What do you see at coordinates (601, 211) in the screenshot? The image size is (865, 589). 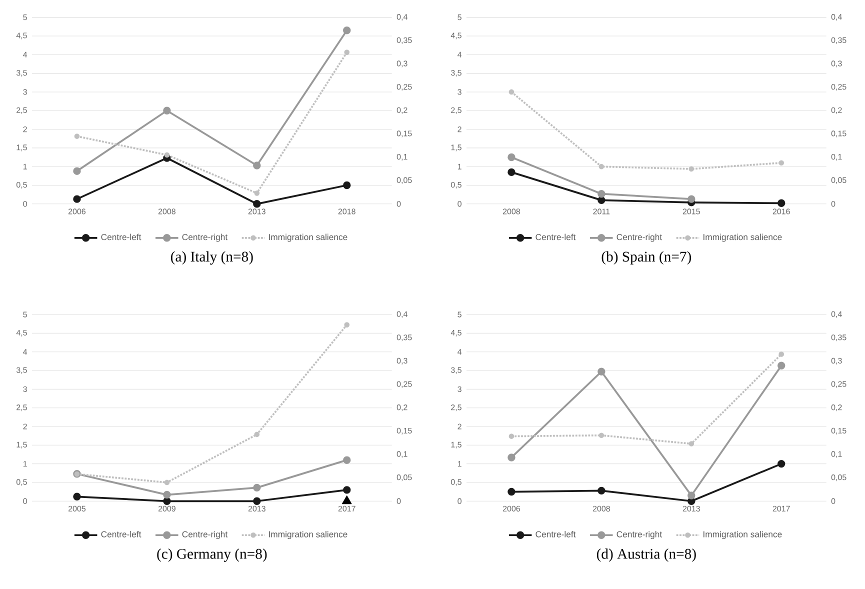 I see `x-tick-label: 2011` at bounding box center [601, 211].